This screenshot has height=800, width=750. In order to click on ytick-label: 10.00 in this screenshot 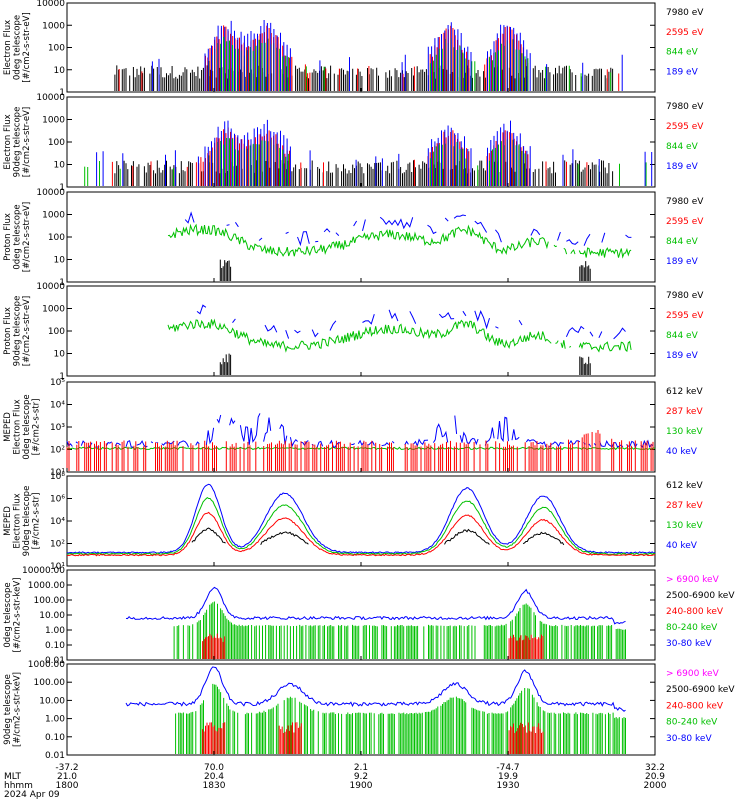, I will do `click(52, 616)`.